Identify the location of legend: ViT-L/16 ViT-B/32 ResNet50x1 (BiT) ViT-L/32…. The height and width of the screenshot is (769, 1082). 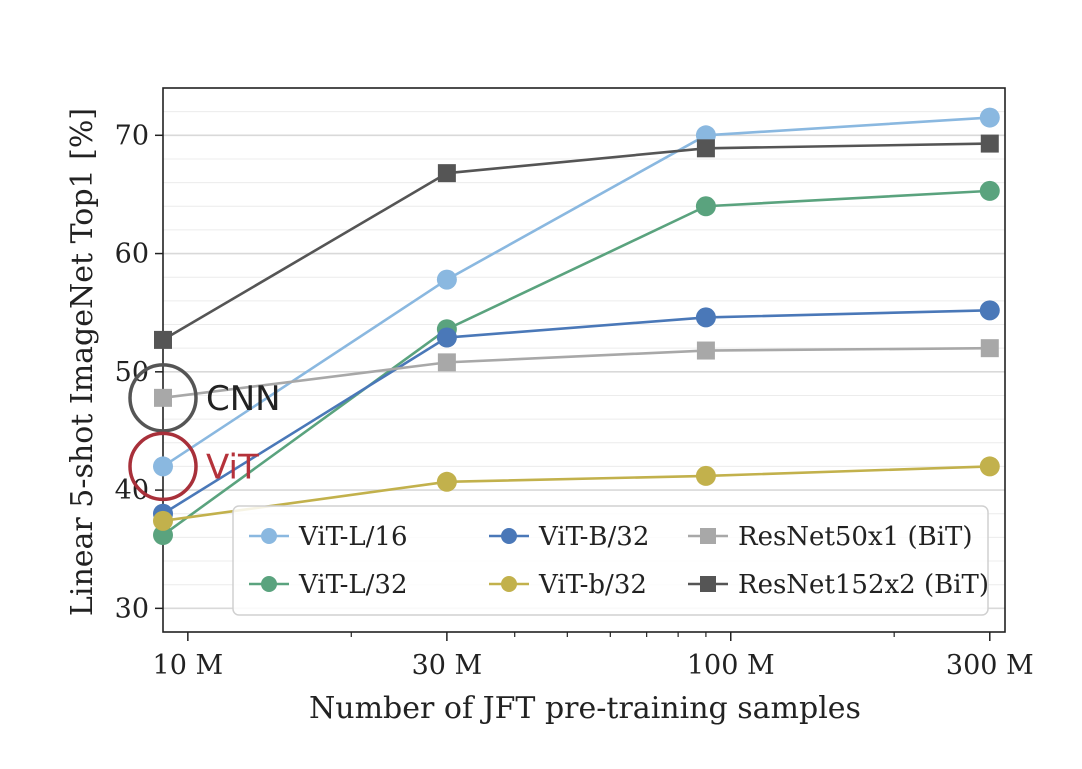
(610, 560).